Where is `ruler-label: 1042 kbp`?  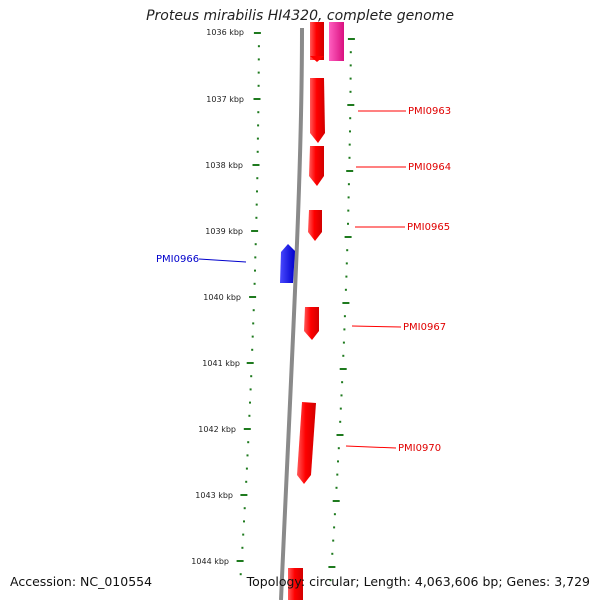
ruler-label: 1042 kbp is located at coordinates (217, 429).